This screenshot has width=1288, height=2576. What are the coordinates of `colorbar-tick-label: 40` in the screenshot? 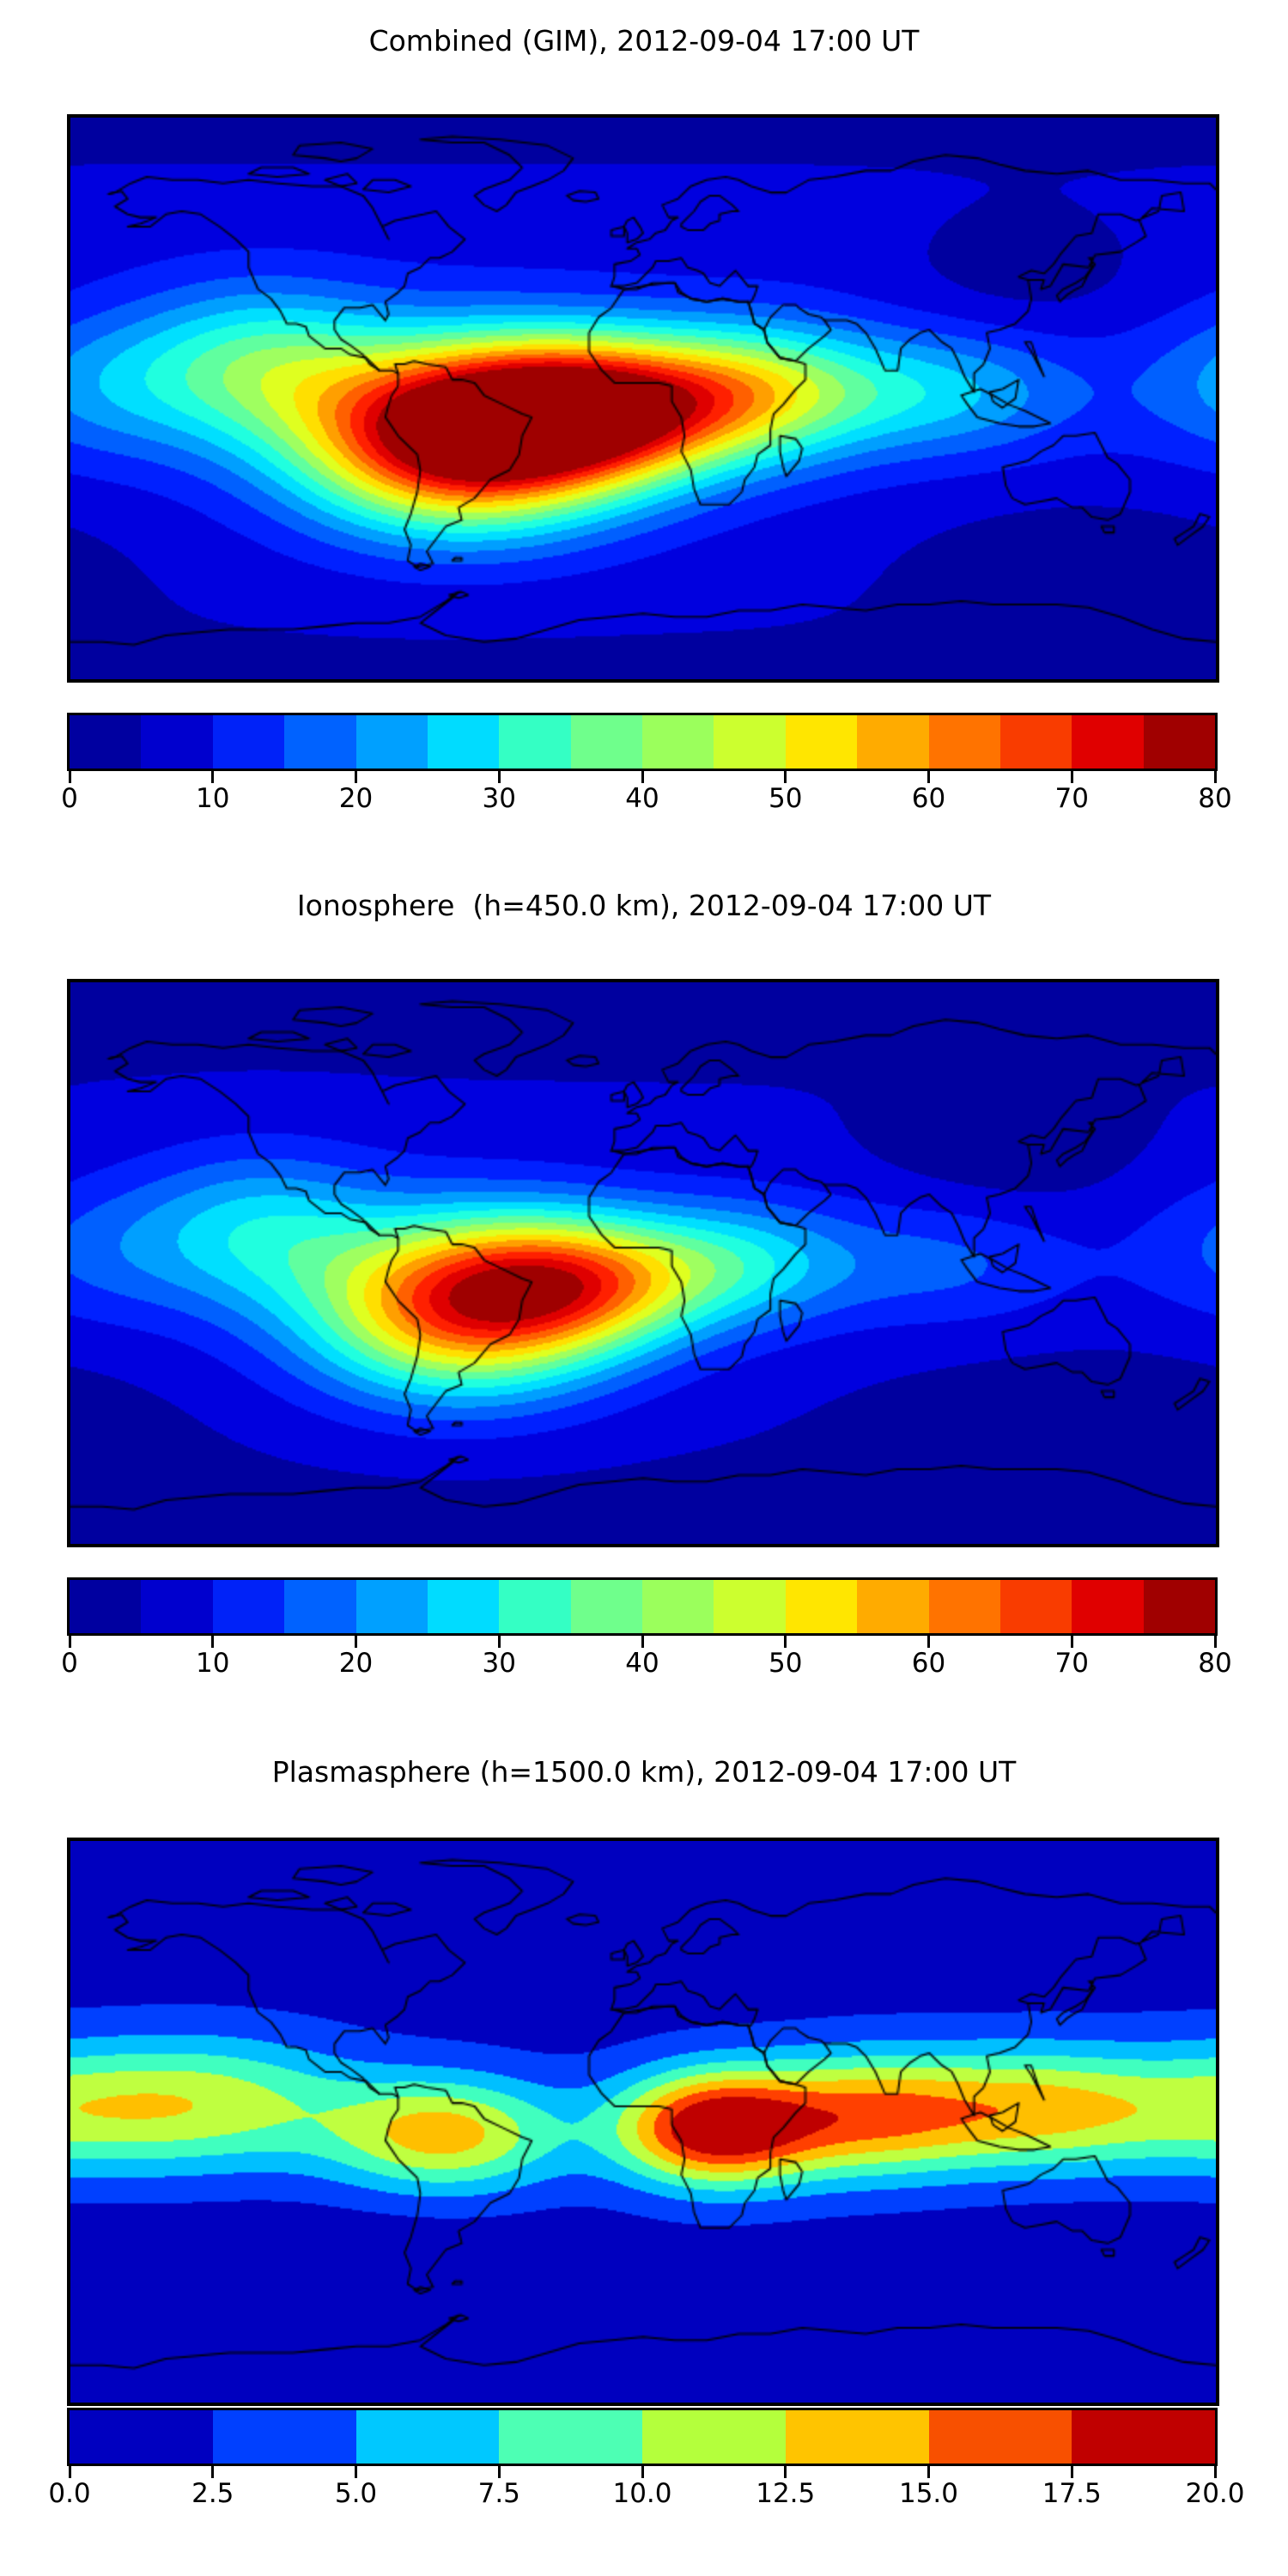 It's located at (642, 799).